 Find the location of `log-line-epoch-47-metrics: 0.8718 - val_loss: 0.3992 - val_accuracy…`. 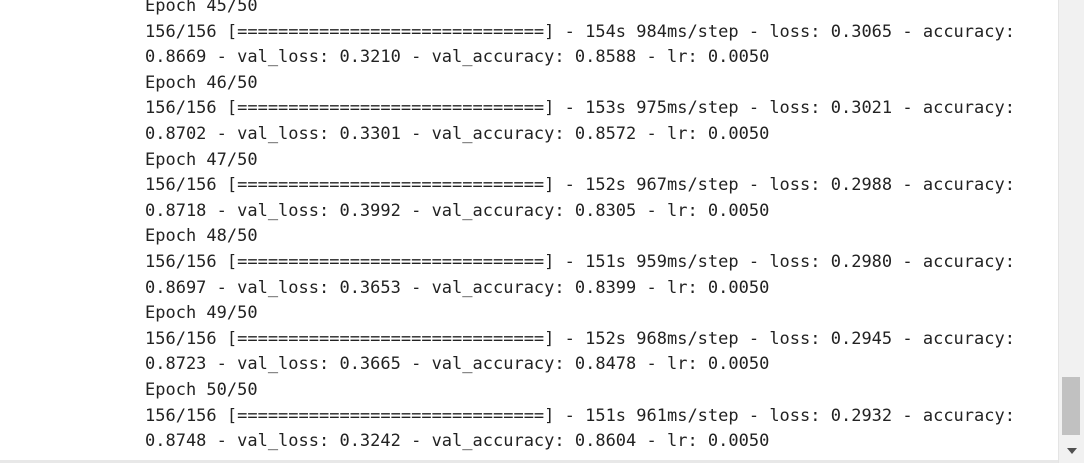

log-line-epoch-47-metrics: 0.8718 - val_loss: 0.3992 - val_accuracy… is located at coordinates (457, 210).